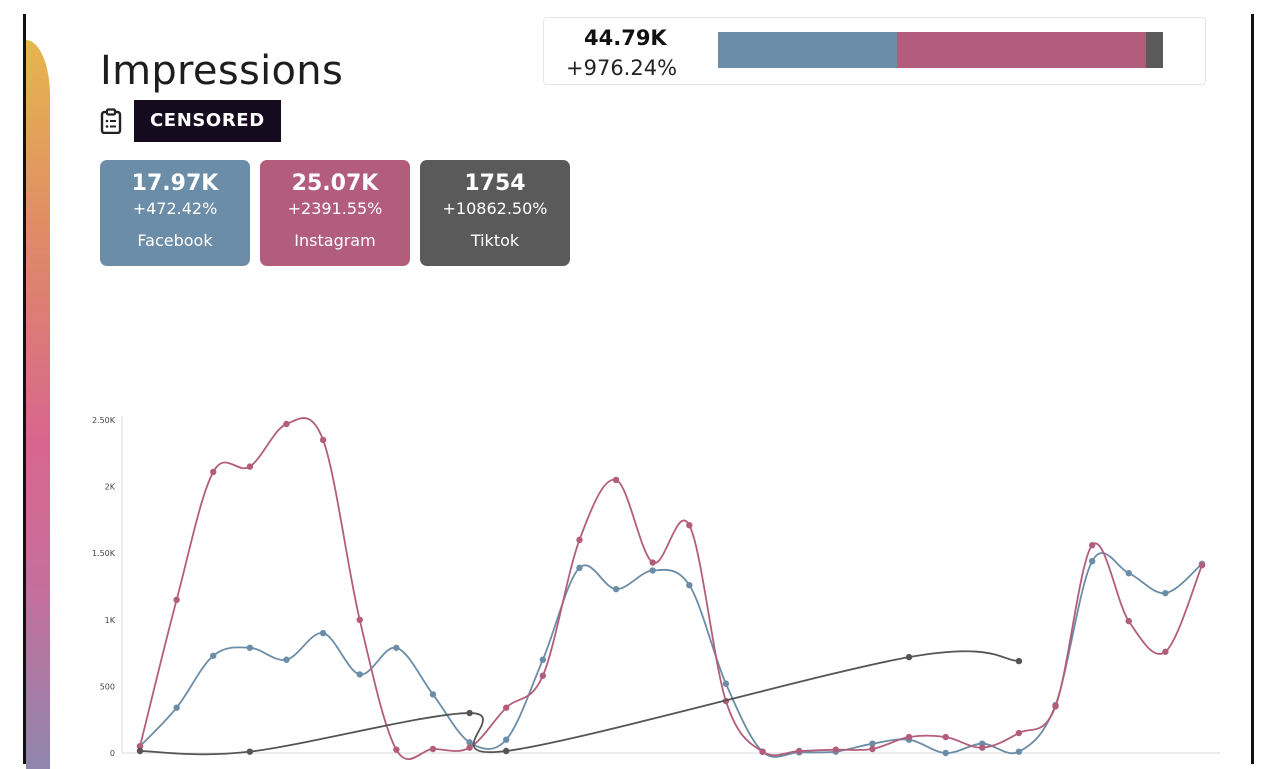 This screenshot has width=1280, height=769. I want to click on subtitle-row: CENSORED, so click(190, 121).